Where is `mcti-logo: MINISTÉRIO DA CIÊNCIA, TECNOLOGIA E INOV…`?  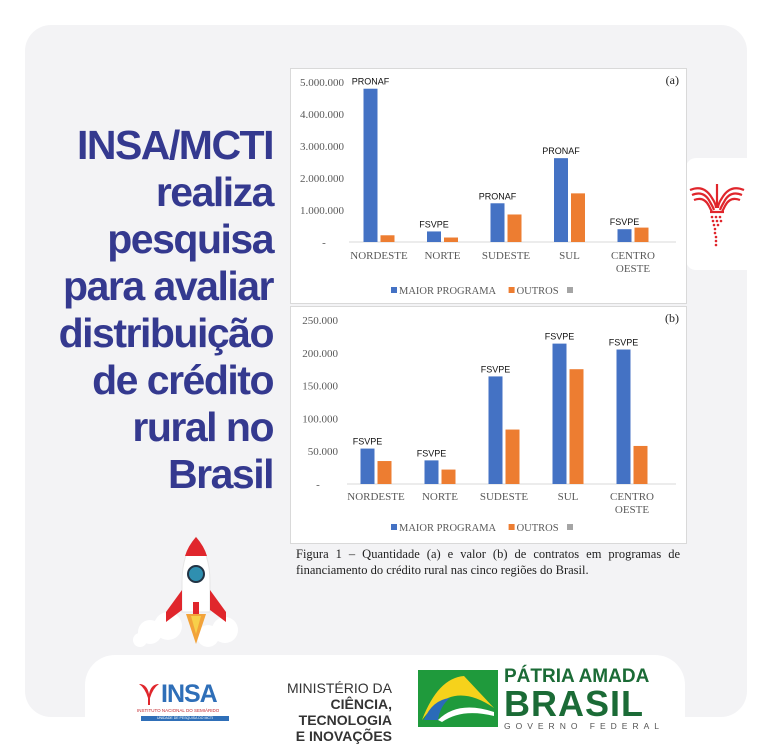
mcti-logo: MINISTÉRIO DA CIÊNCIA, TECNOLOGIA E INOV… is located at coordinates (314, 712).